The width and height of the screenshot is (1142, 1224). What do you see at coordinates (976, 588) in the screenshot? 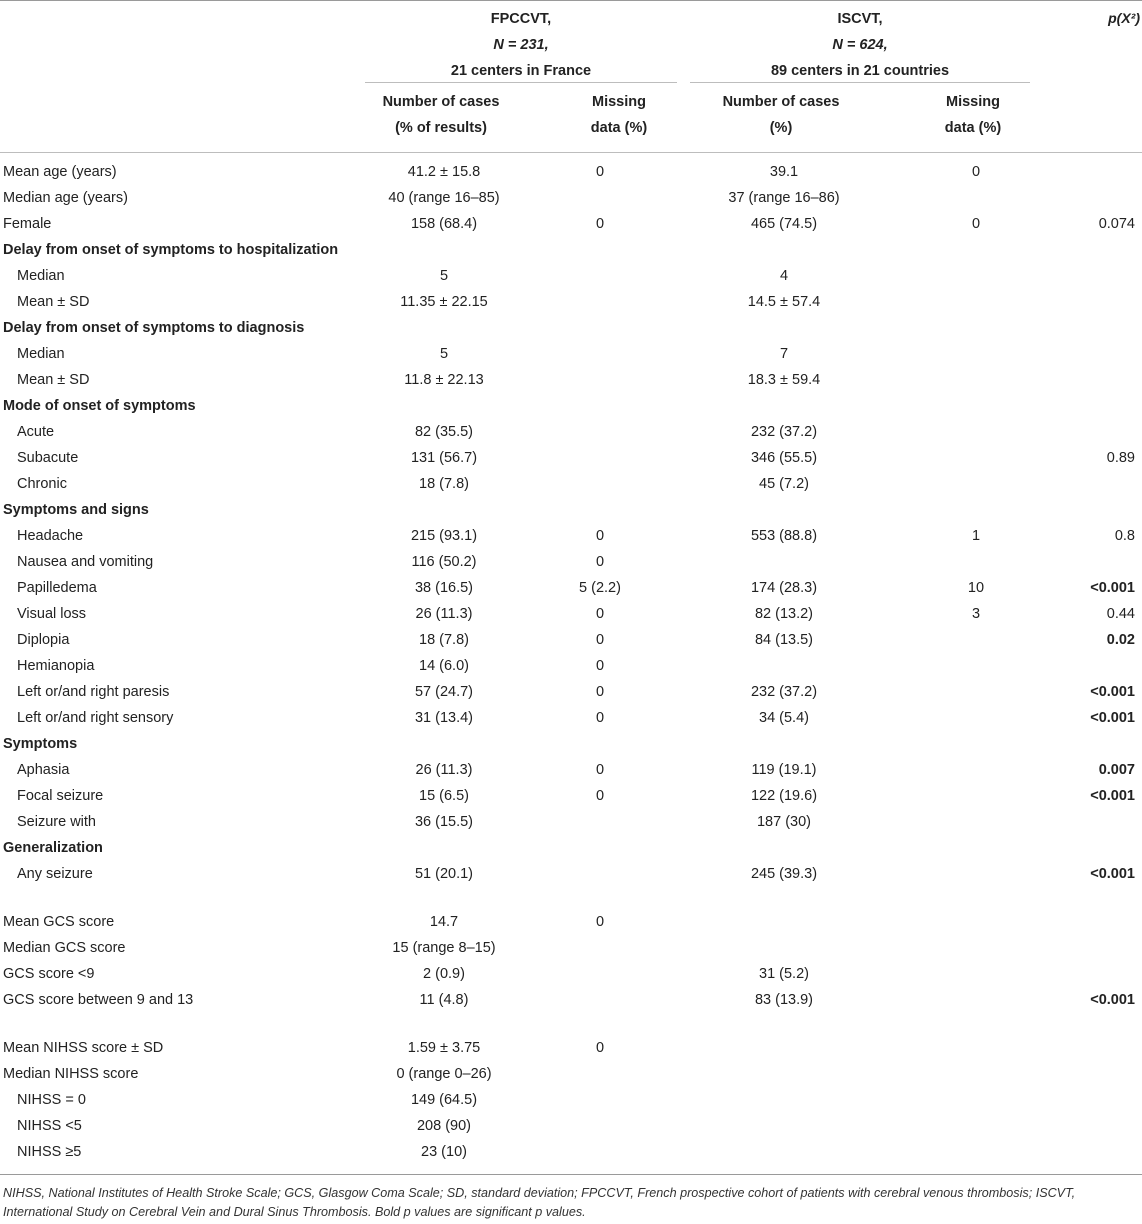
I see `iscvt-missing-cell: 10` at bounding box center [976, 588].